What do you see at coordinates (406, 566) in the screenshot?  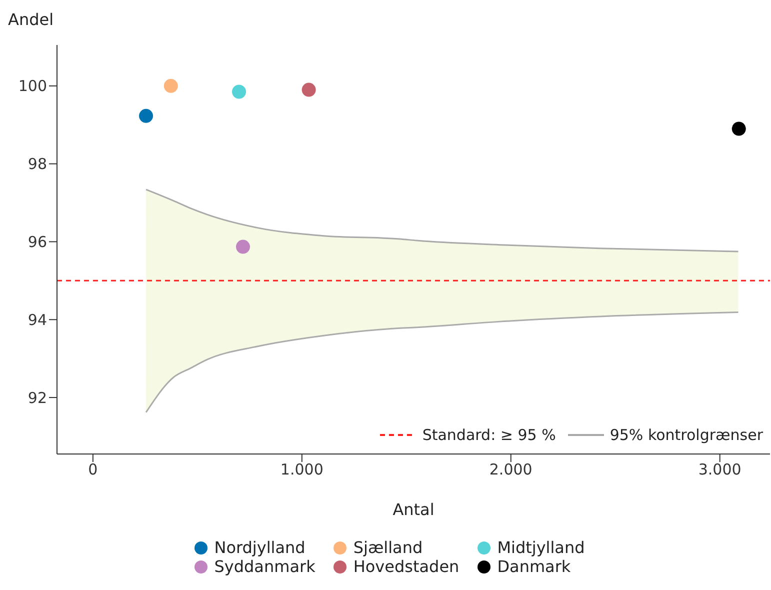 I see `legend-label: Hovedstaden` at bounding box center [406, 566].